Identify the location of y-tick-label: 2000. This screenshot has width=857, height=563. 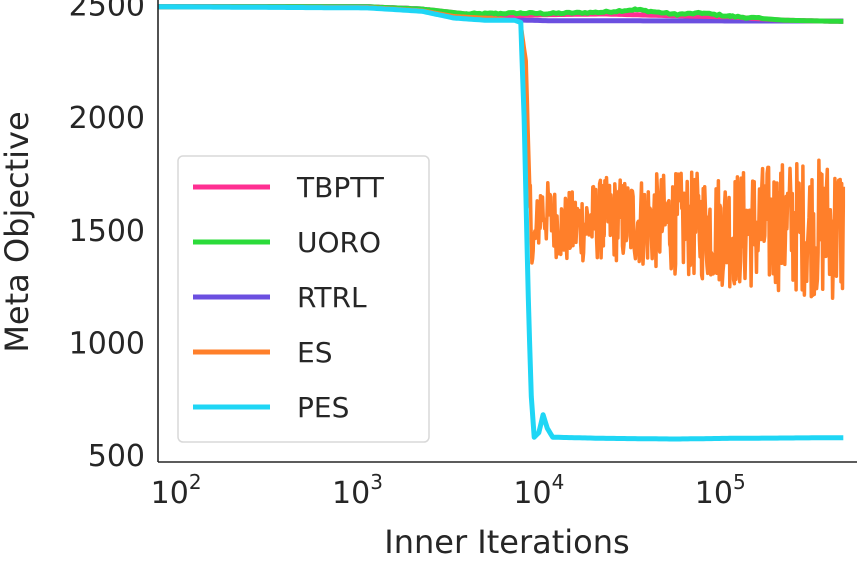
(107, 118).